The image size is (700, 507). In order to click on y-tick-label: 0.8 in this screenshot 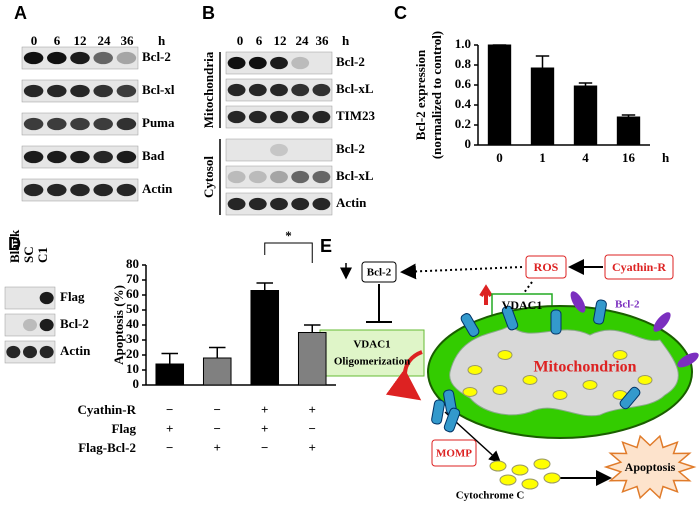, I will do `click(463, 63)`.